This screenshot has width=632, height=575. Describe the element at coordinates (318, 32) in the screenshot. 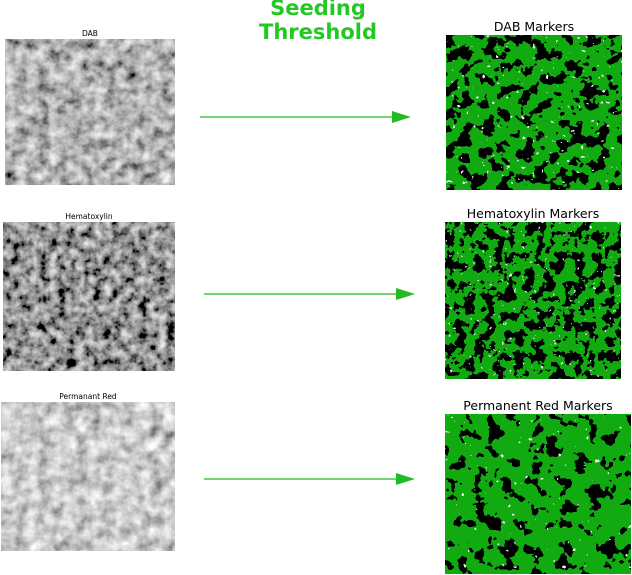

I see `title-line-2: Threshold` at that location.